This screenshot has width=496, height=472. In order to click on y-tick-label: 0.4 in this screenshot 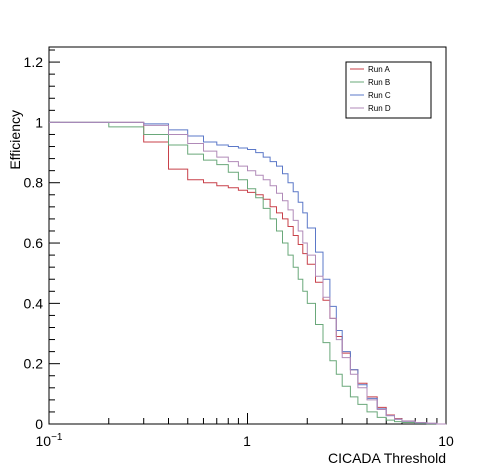, I will do `click(34, 303)`.